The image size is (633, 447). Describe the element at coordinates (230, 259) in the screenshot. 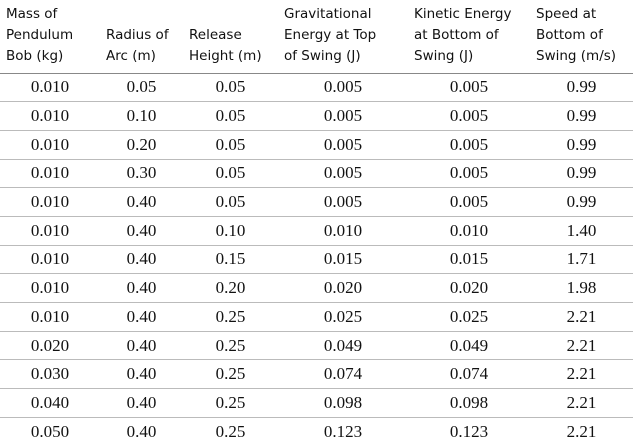

I see `table-cell: 0.15` at that location.